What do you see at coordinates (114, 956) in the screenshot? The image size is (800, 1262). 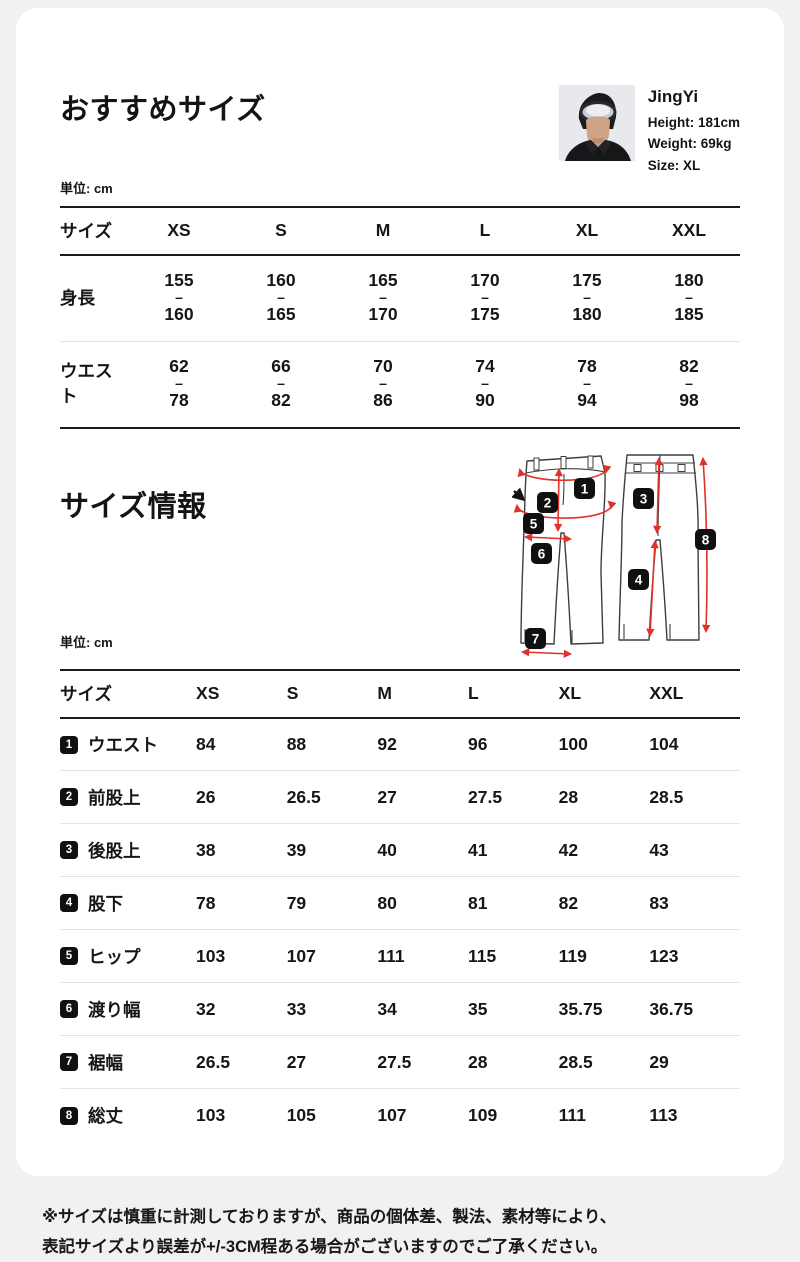 I see `row-label: ヒップ` at bounding box center [114, 956].